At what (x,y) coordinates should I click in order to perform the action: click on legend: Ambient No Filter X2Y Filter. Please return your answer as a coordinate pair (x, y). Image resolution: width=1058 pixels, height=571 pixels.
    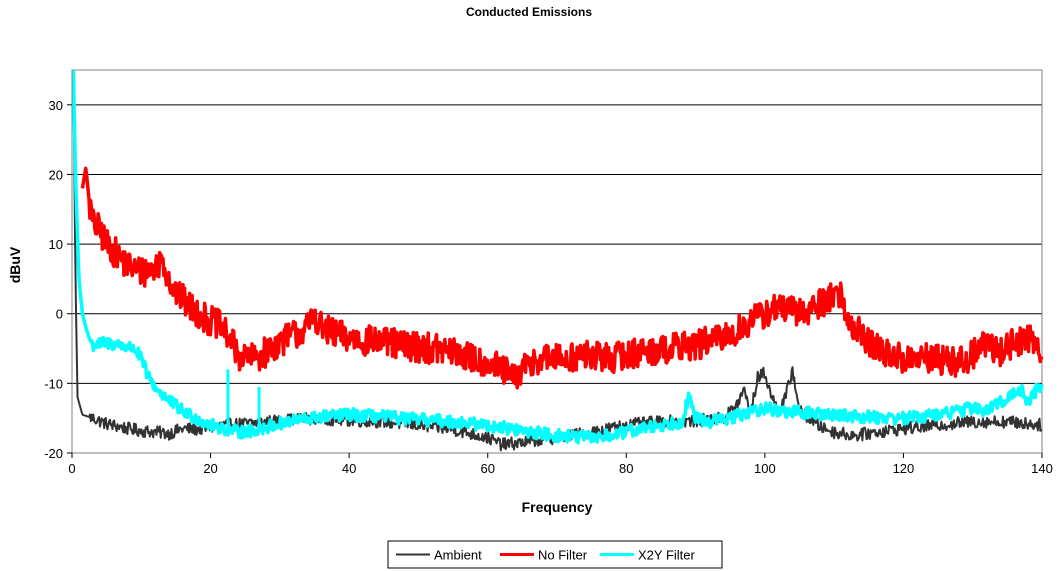
    Looking at the image, I should click on (555, 554).